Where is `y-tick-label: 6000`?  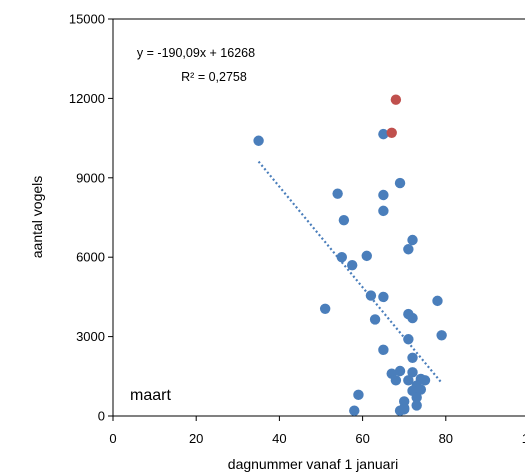 y-tick-label: 6000 is located at coordinates (90, 257).